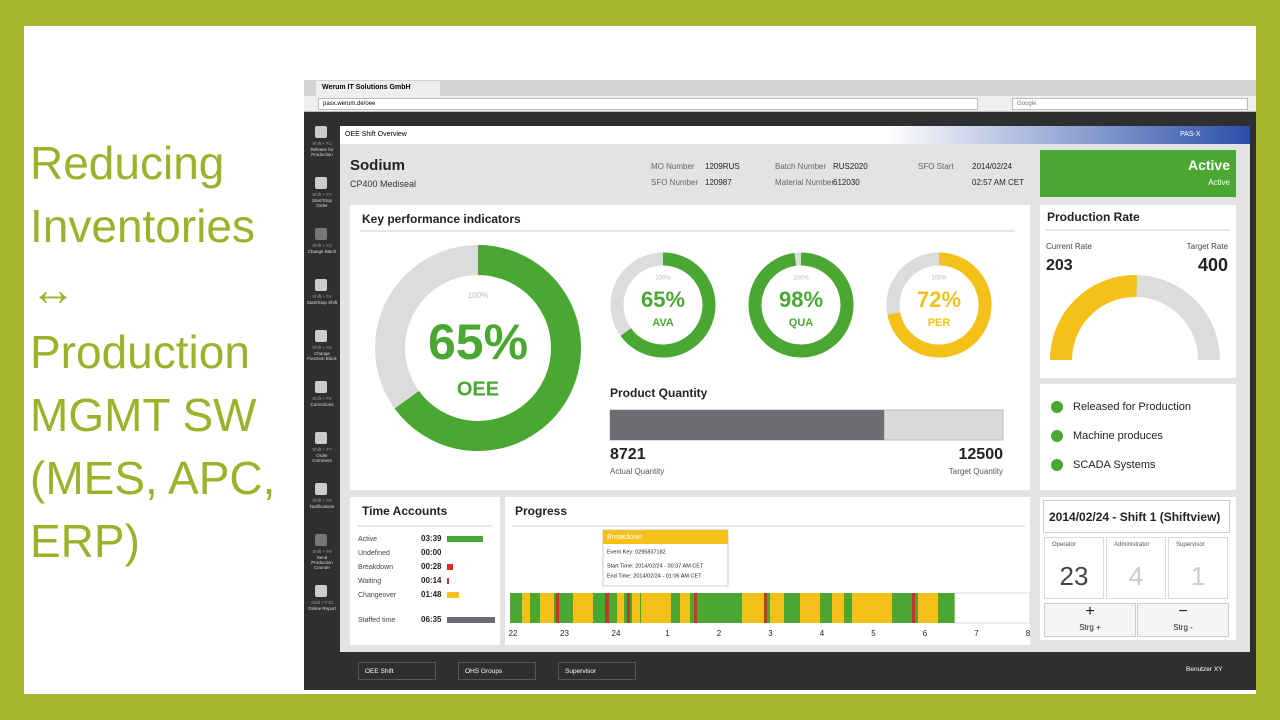 The height and width of the screenshot is (720, 1280). What do you see at coordinates (153, 478) in the screenshot?
I see `title-line: (MES, APC,` at bounding box center [153, 478].